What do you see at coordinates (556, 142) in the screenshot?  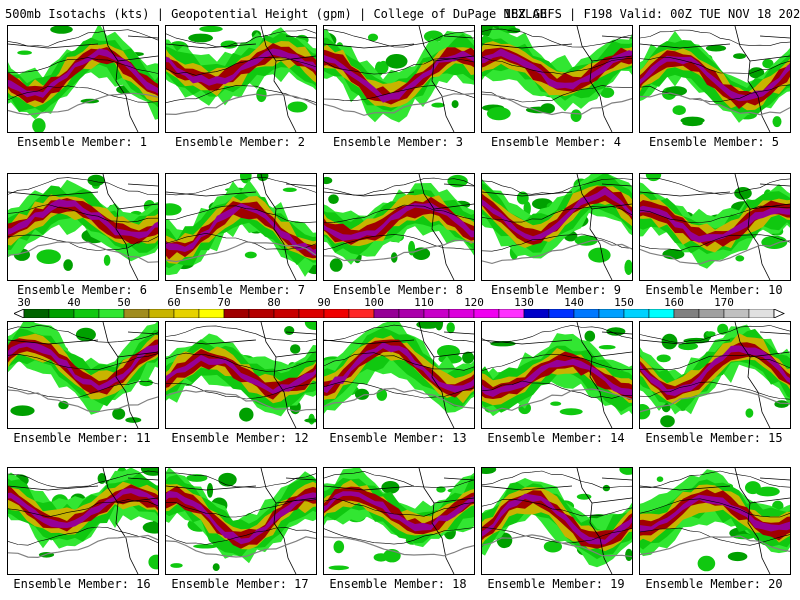 I see `ensemble-member-label: Ensemble Member: 4` at bounding box center [556, 142].